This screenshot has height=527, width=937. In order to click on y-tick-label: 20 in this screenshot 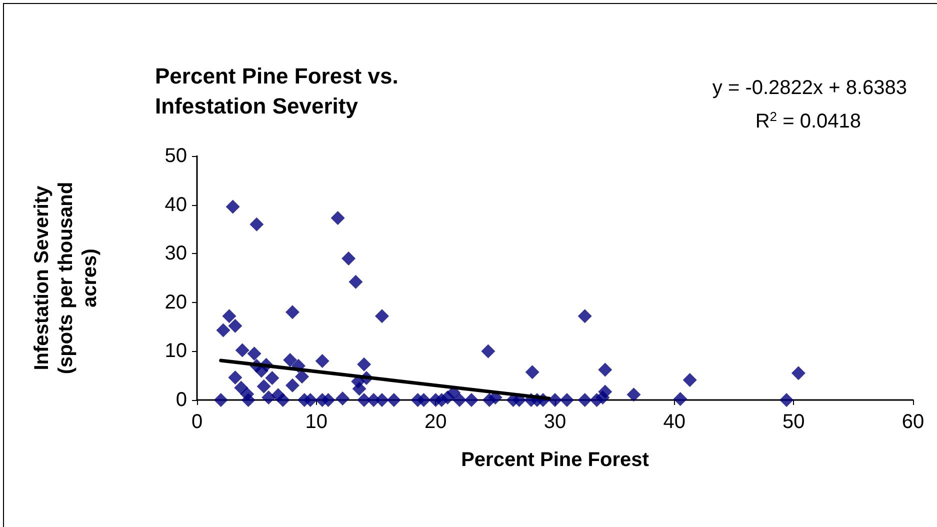, I will do `click(175, 302)`.